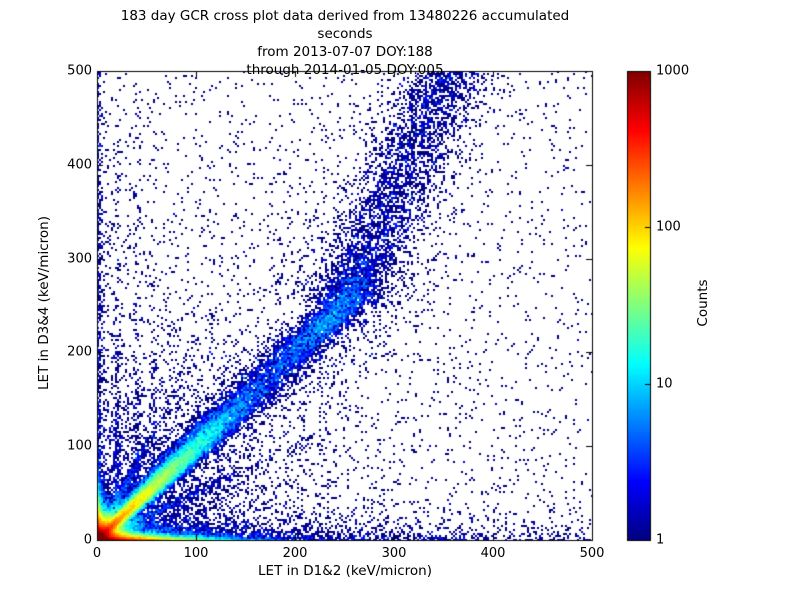 This screenshot has width=800, height=600. What do you see at coordinates (79, 259) in the screenshot?
I see `y-tick-label: 300` at bounding box center [79, 259].